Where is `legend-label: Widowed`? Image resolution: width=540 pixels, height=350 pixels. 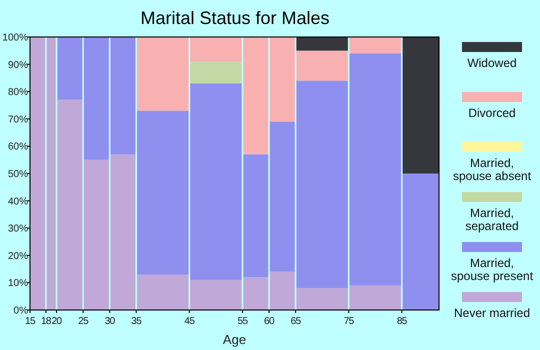 legend-label: Widowed is located at coordinates (492, 63).